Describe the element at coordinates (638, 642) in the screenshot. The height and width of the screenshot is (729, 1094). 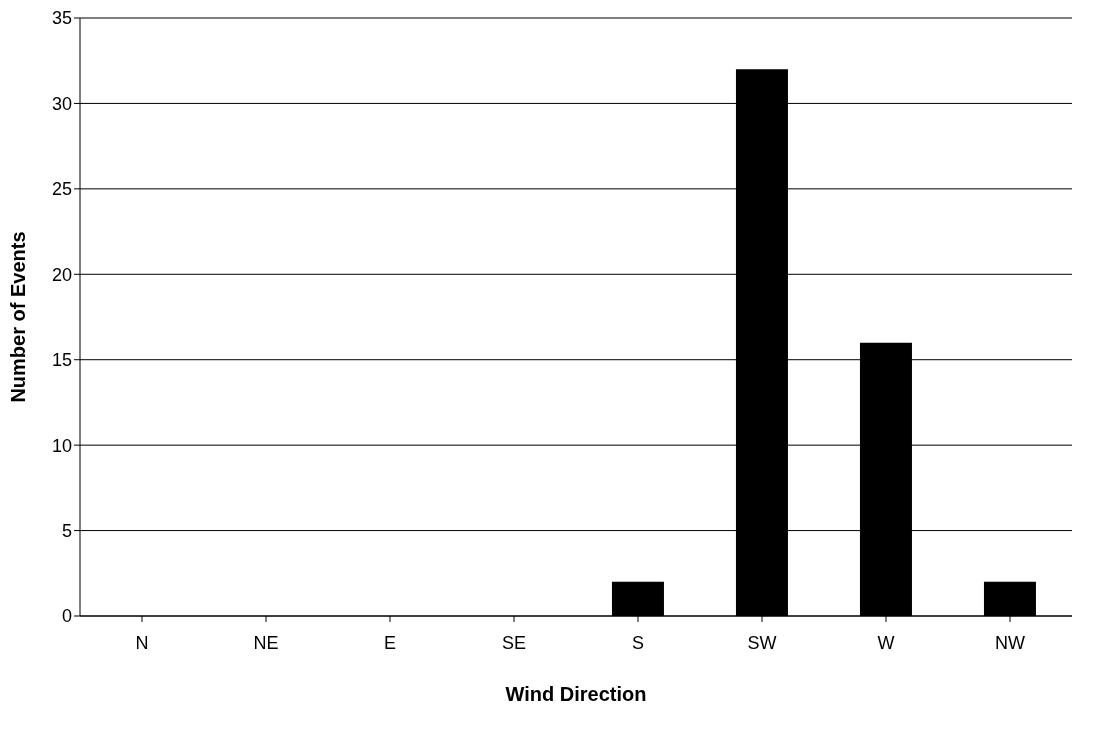
I see `x-tick-label: S` at that location.